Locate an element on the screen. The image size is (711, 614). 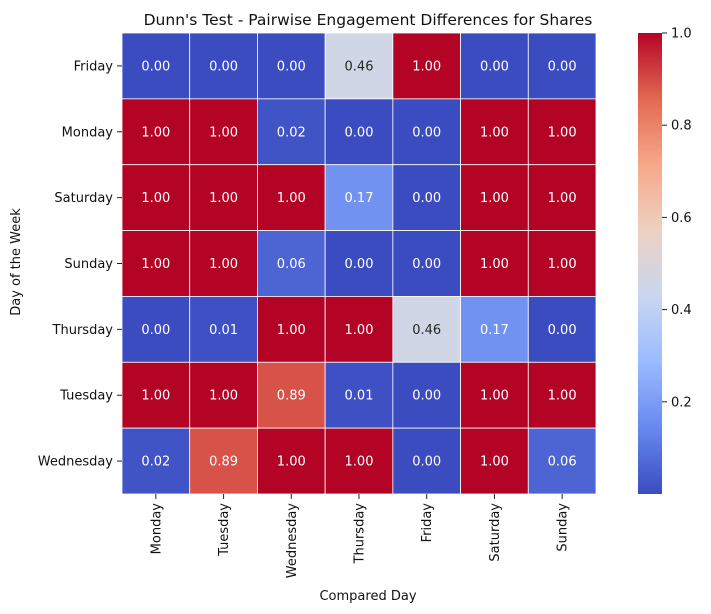
colorbar-gradient is located at coordinates (650, 263).